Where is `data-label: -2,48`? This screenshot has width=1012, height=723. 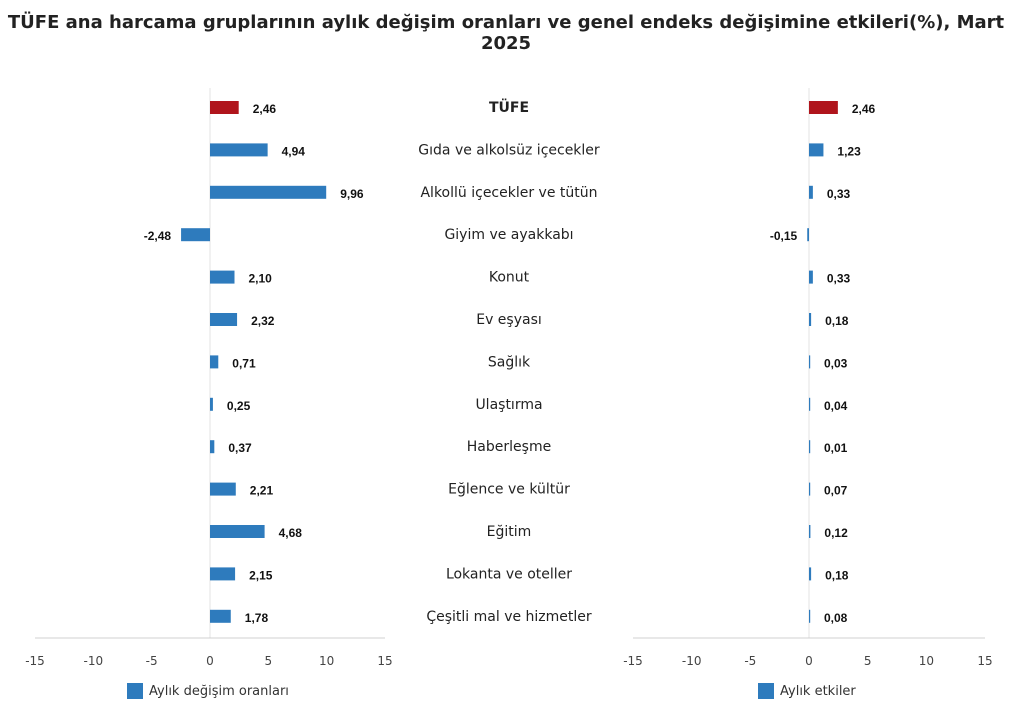
data-label: -2,48 is located at coordinates (158, 236).